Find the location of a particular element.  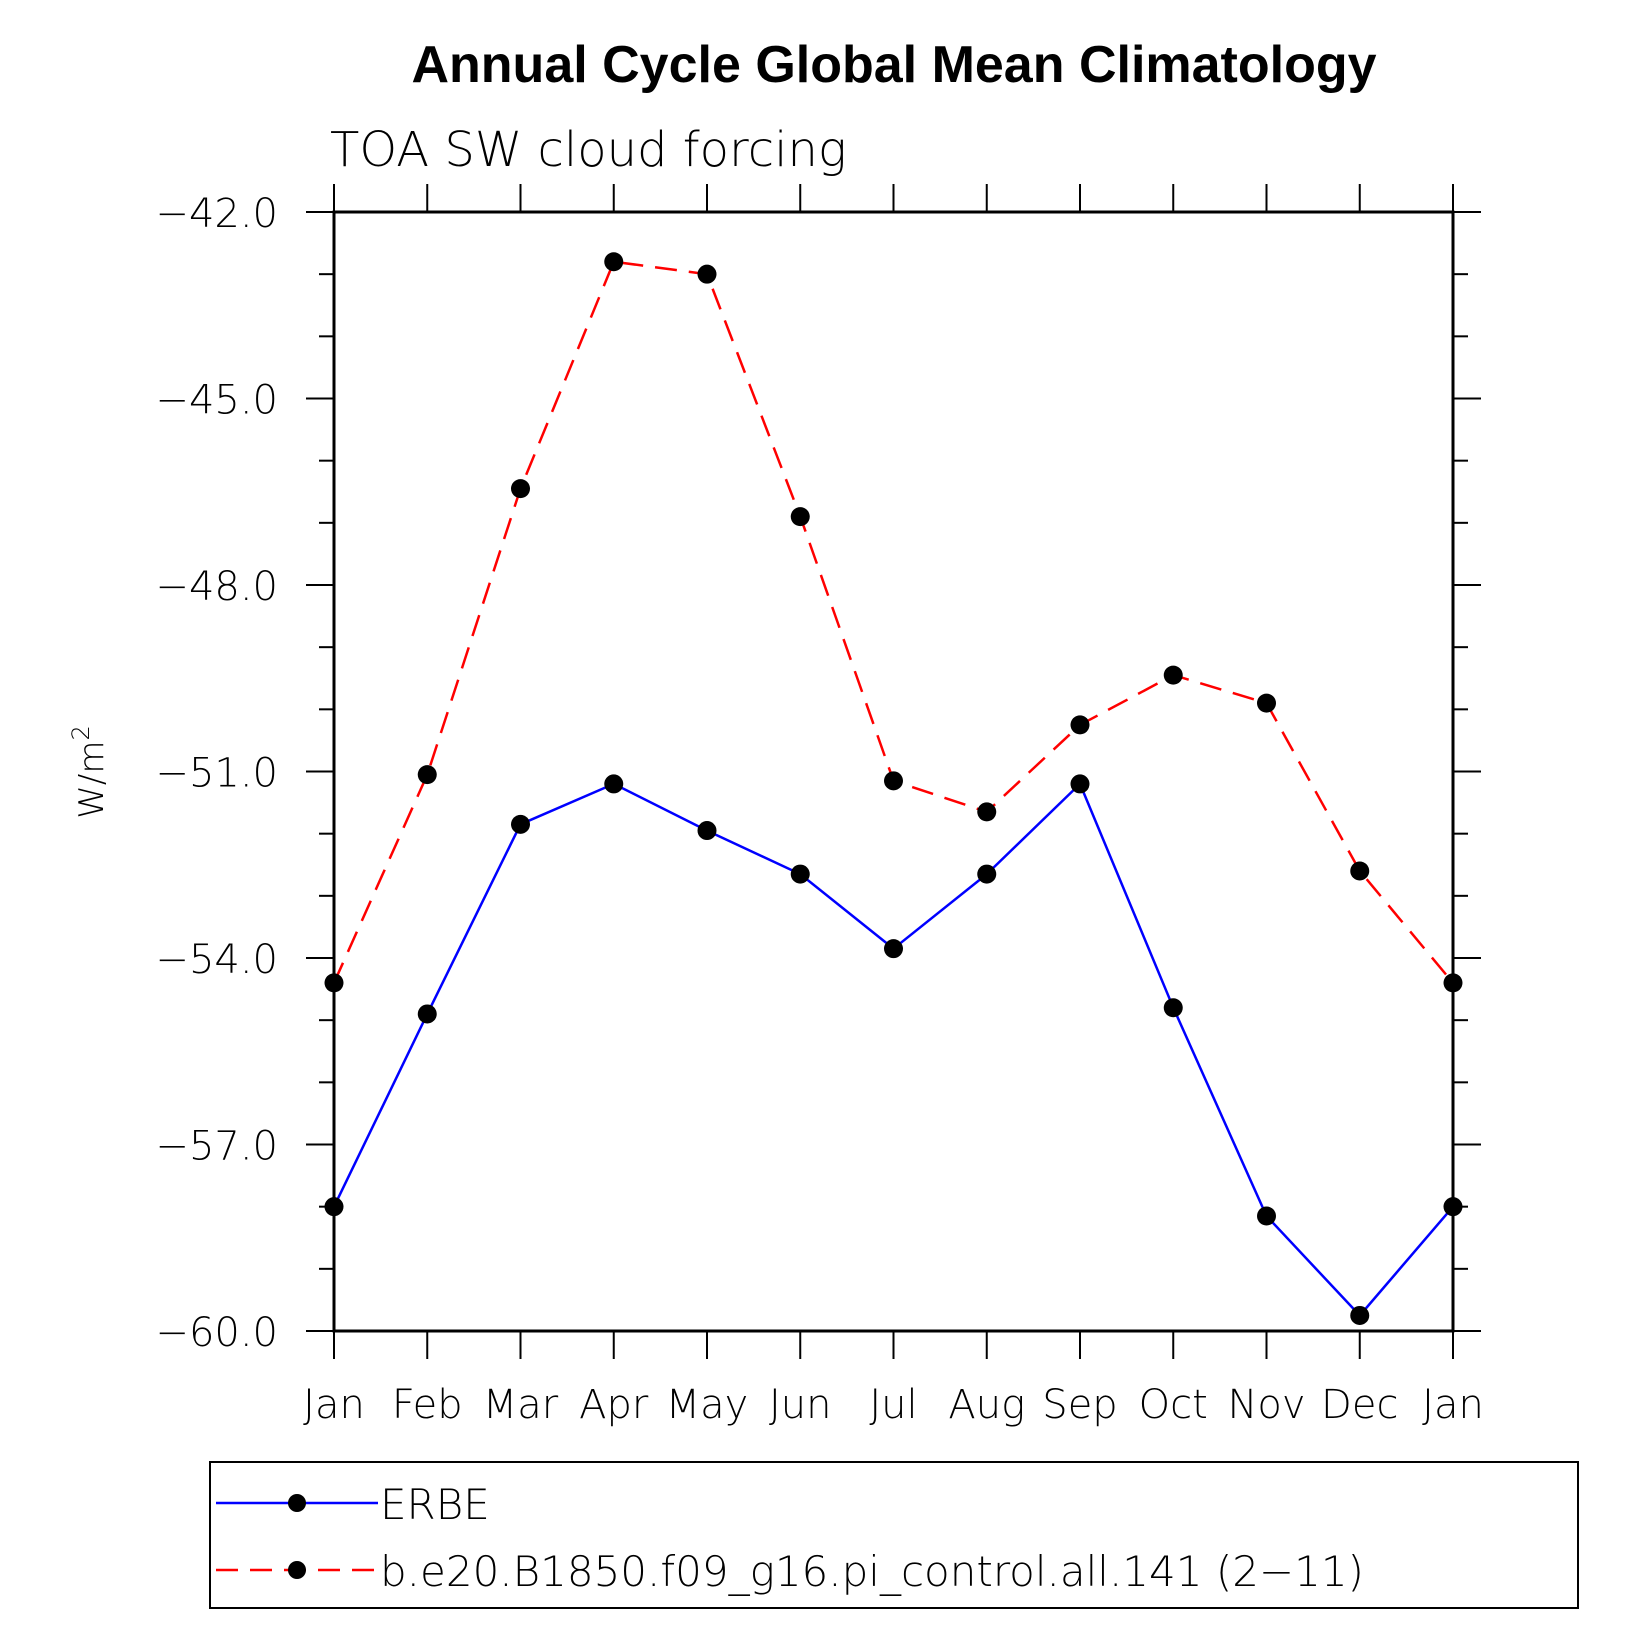

y-tick-label: −54.0 is located at coordinates (216, 960).